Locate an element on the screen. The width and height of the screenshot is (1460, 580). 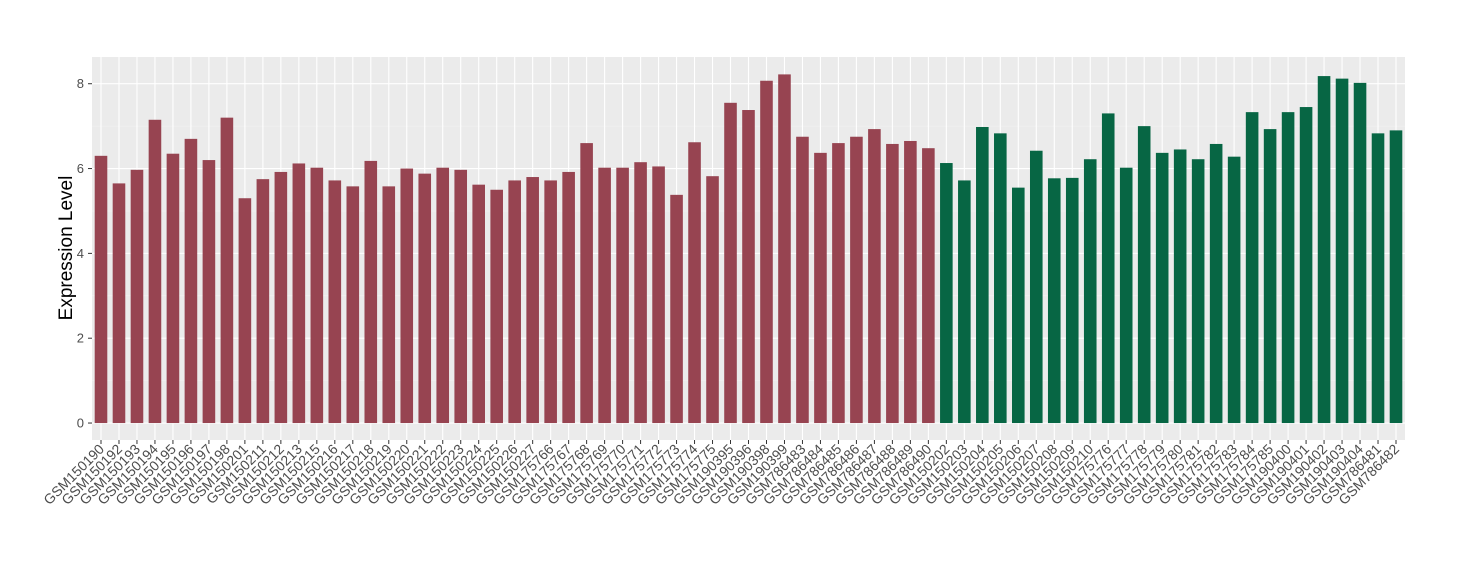
y-tick-label: 4 is located at coordinates (80, 253).